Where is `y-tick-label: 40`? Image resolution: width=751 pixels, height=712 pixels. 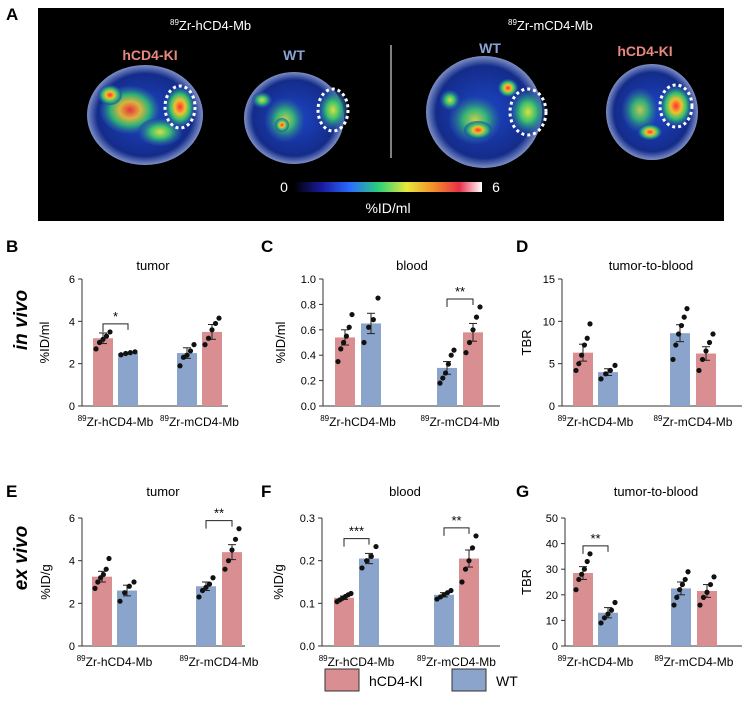 y-tick-label: 40 is located at coordinates (552, 545).